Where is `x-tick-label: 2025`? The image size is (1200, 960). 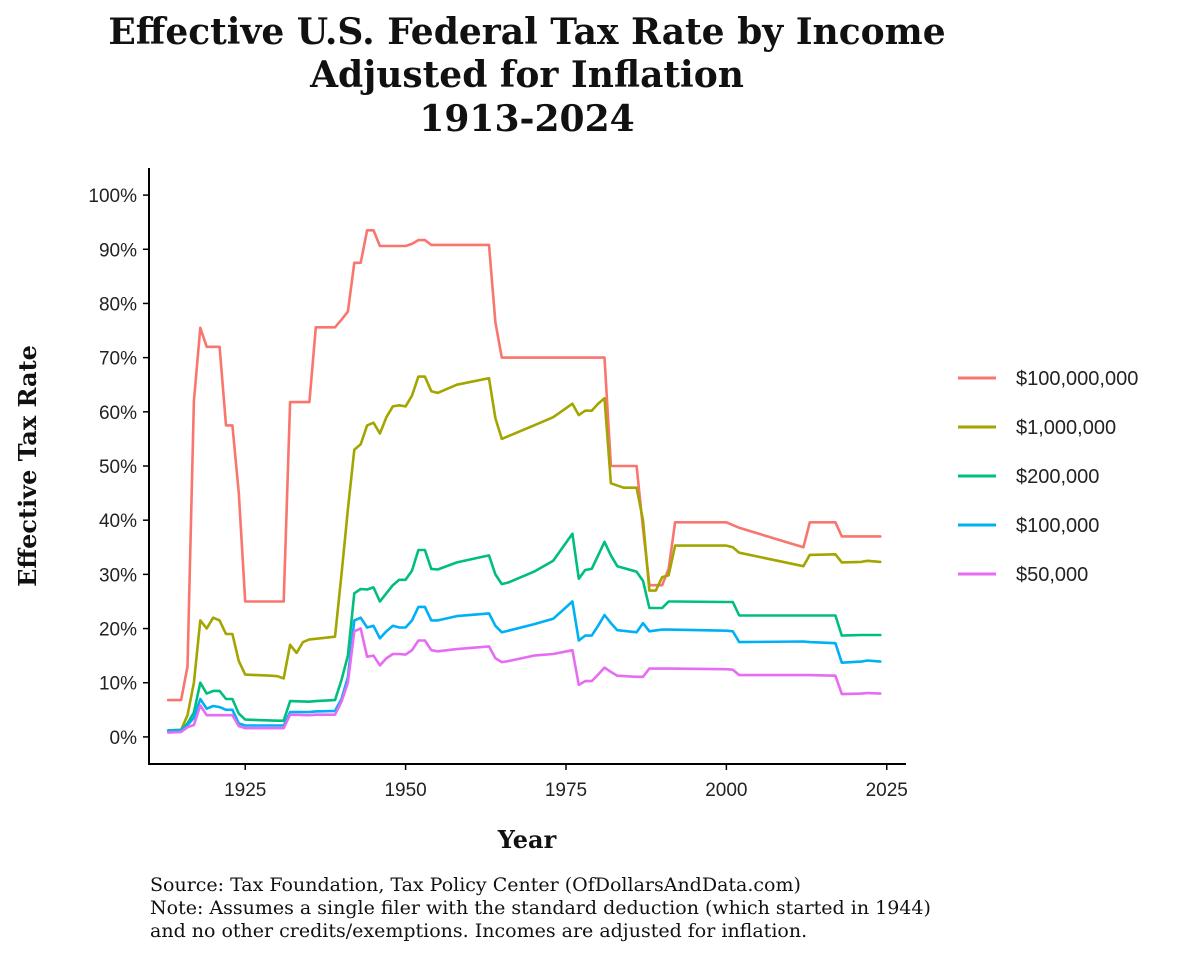 x-tick-label: 2025 is located at coordinates (887, 790).